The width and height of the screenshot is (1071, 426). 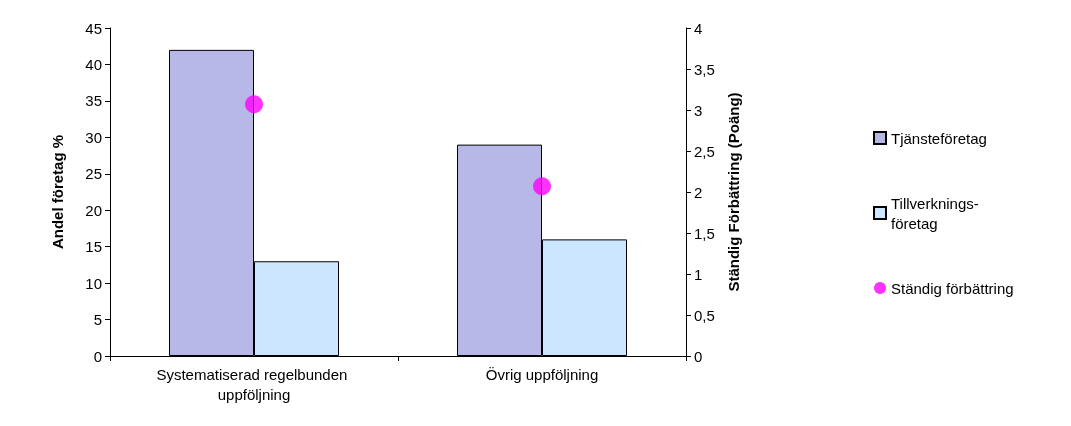 What do you see at coordinates (704, 233) in the screenshot?
I see `y2-tick-label: 1,5` at bounding box center [704, 233].